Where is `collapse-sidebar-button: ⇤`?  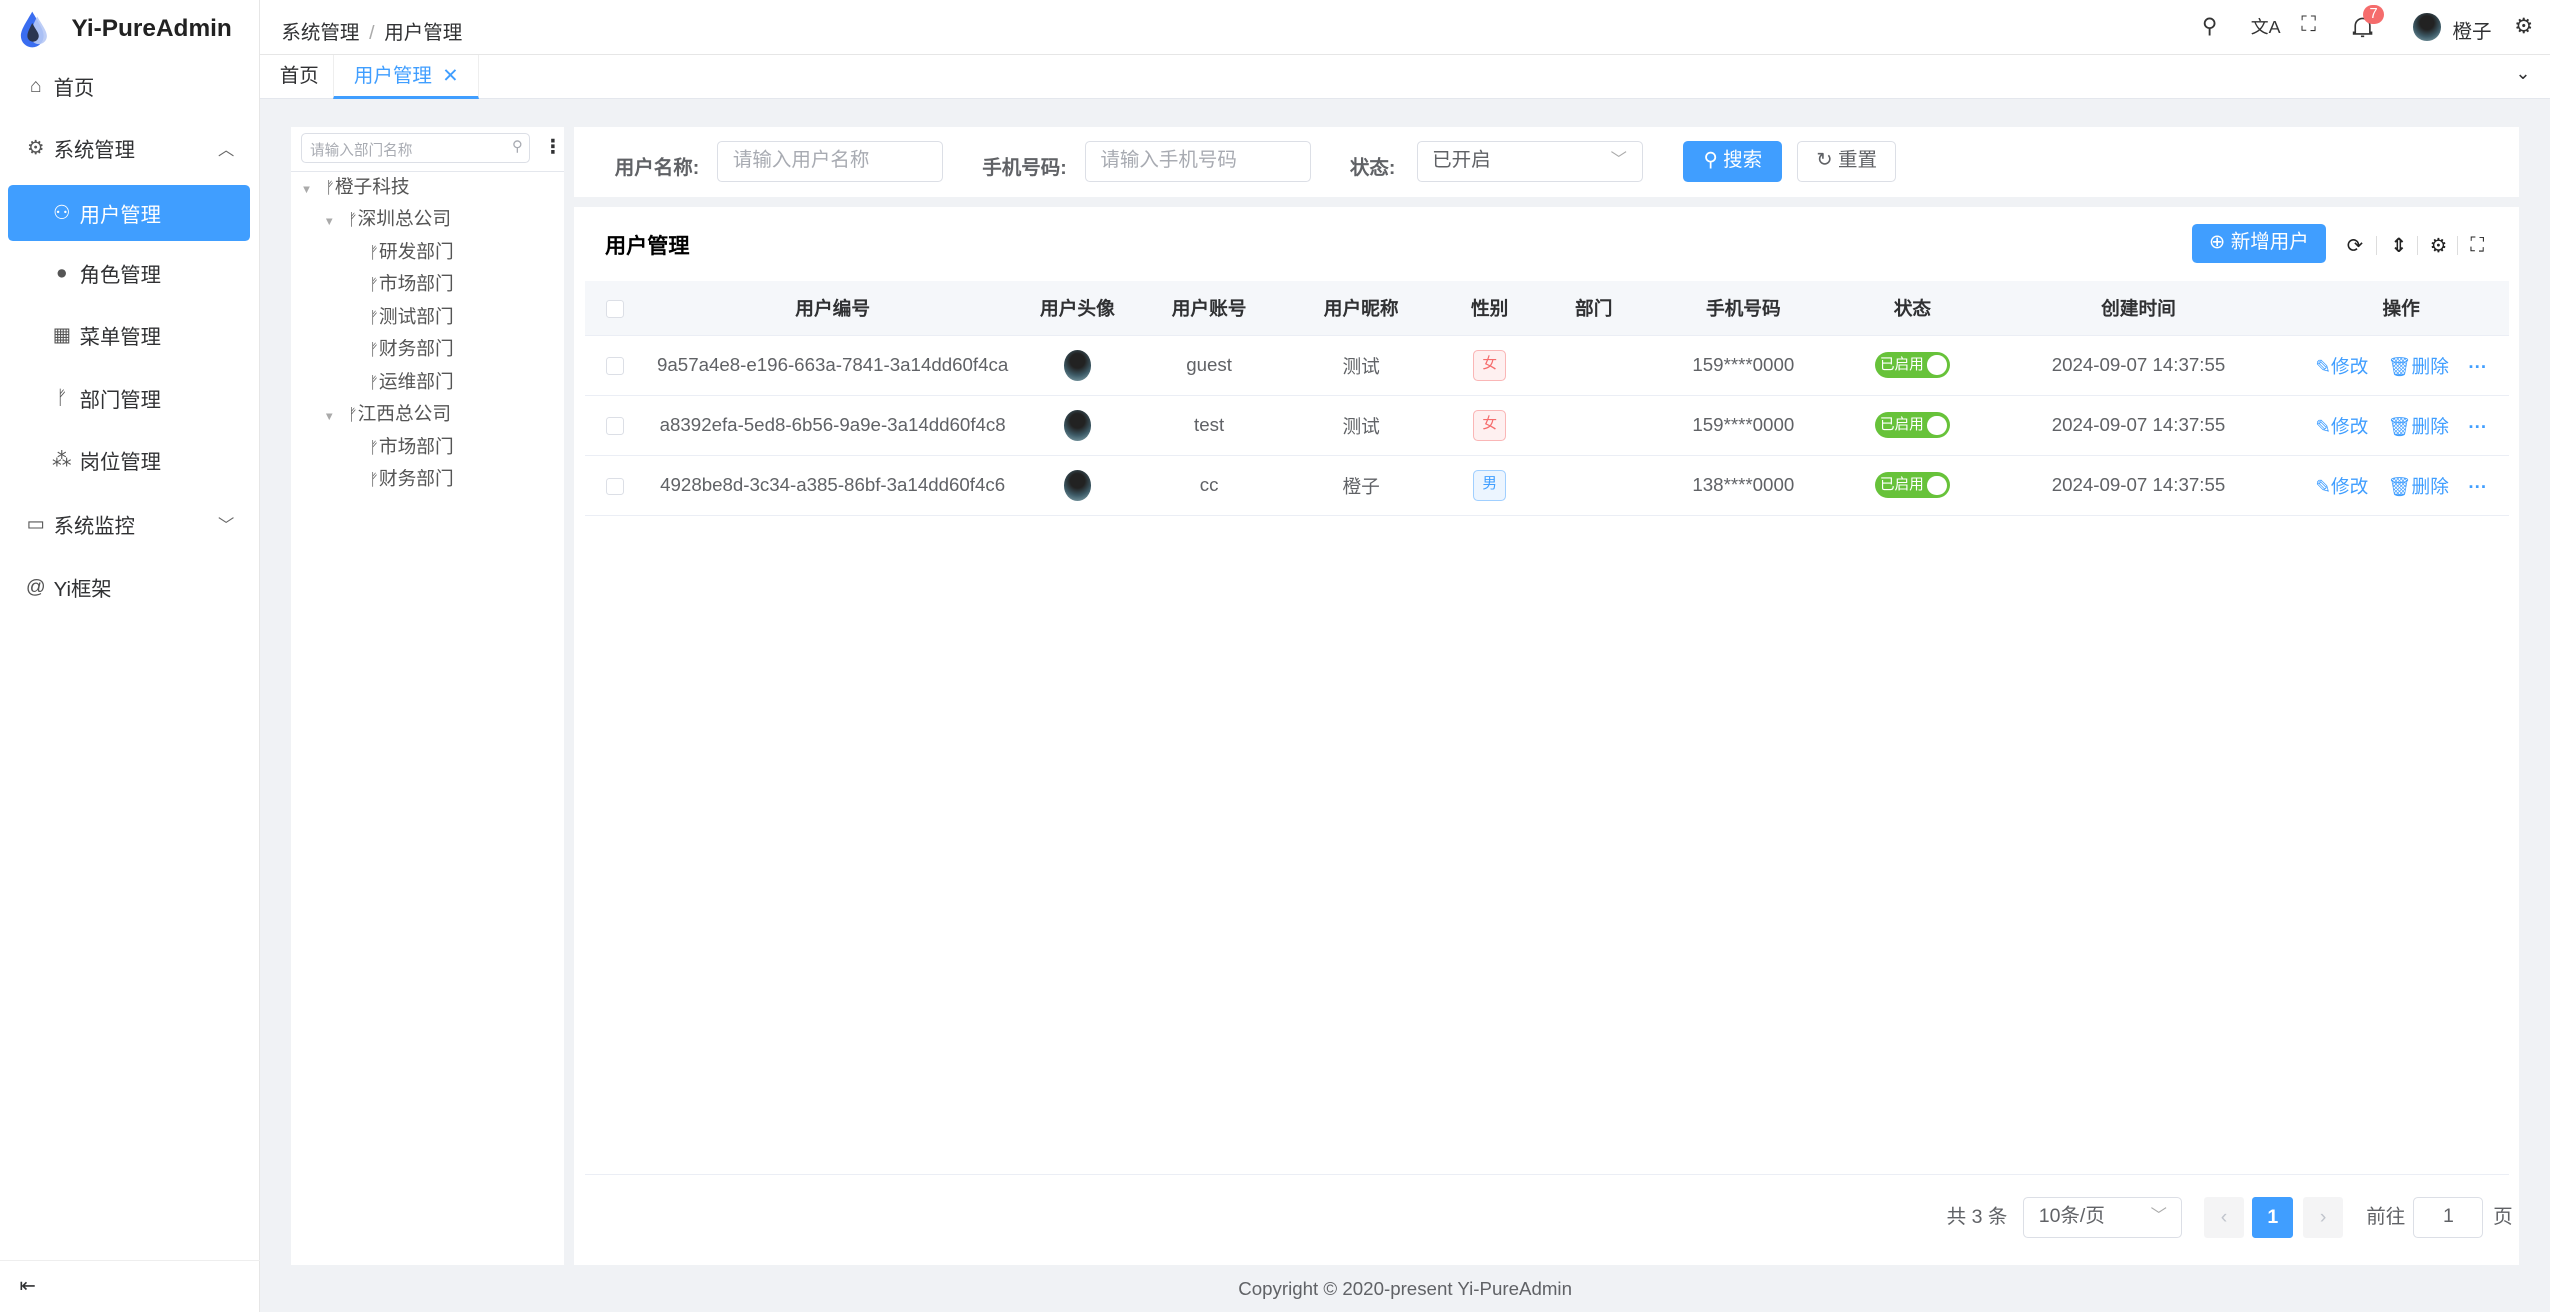
collapse-sidebar-button: ⇤ is located at coordinates (130, 1286).